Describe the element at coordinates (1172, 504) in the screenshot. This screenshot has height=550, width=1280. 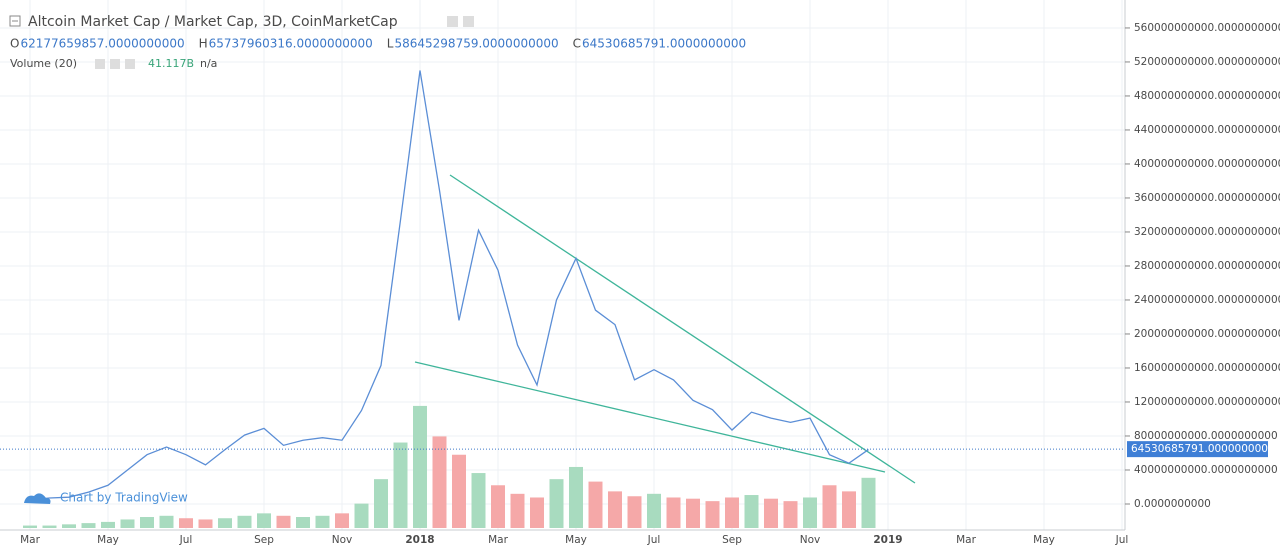
I see `y-tick-label: 0.0000000000` at that location.